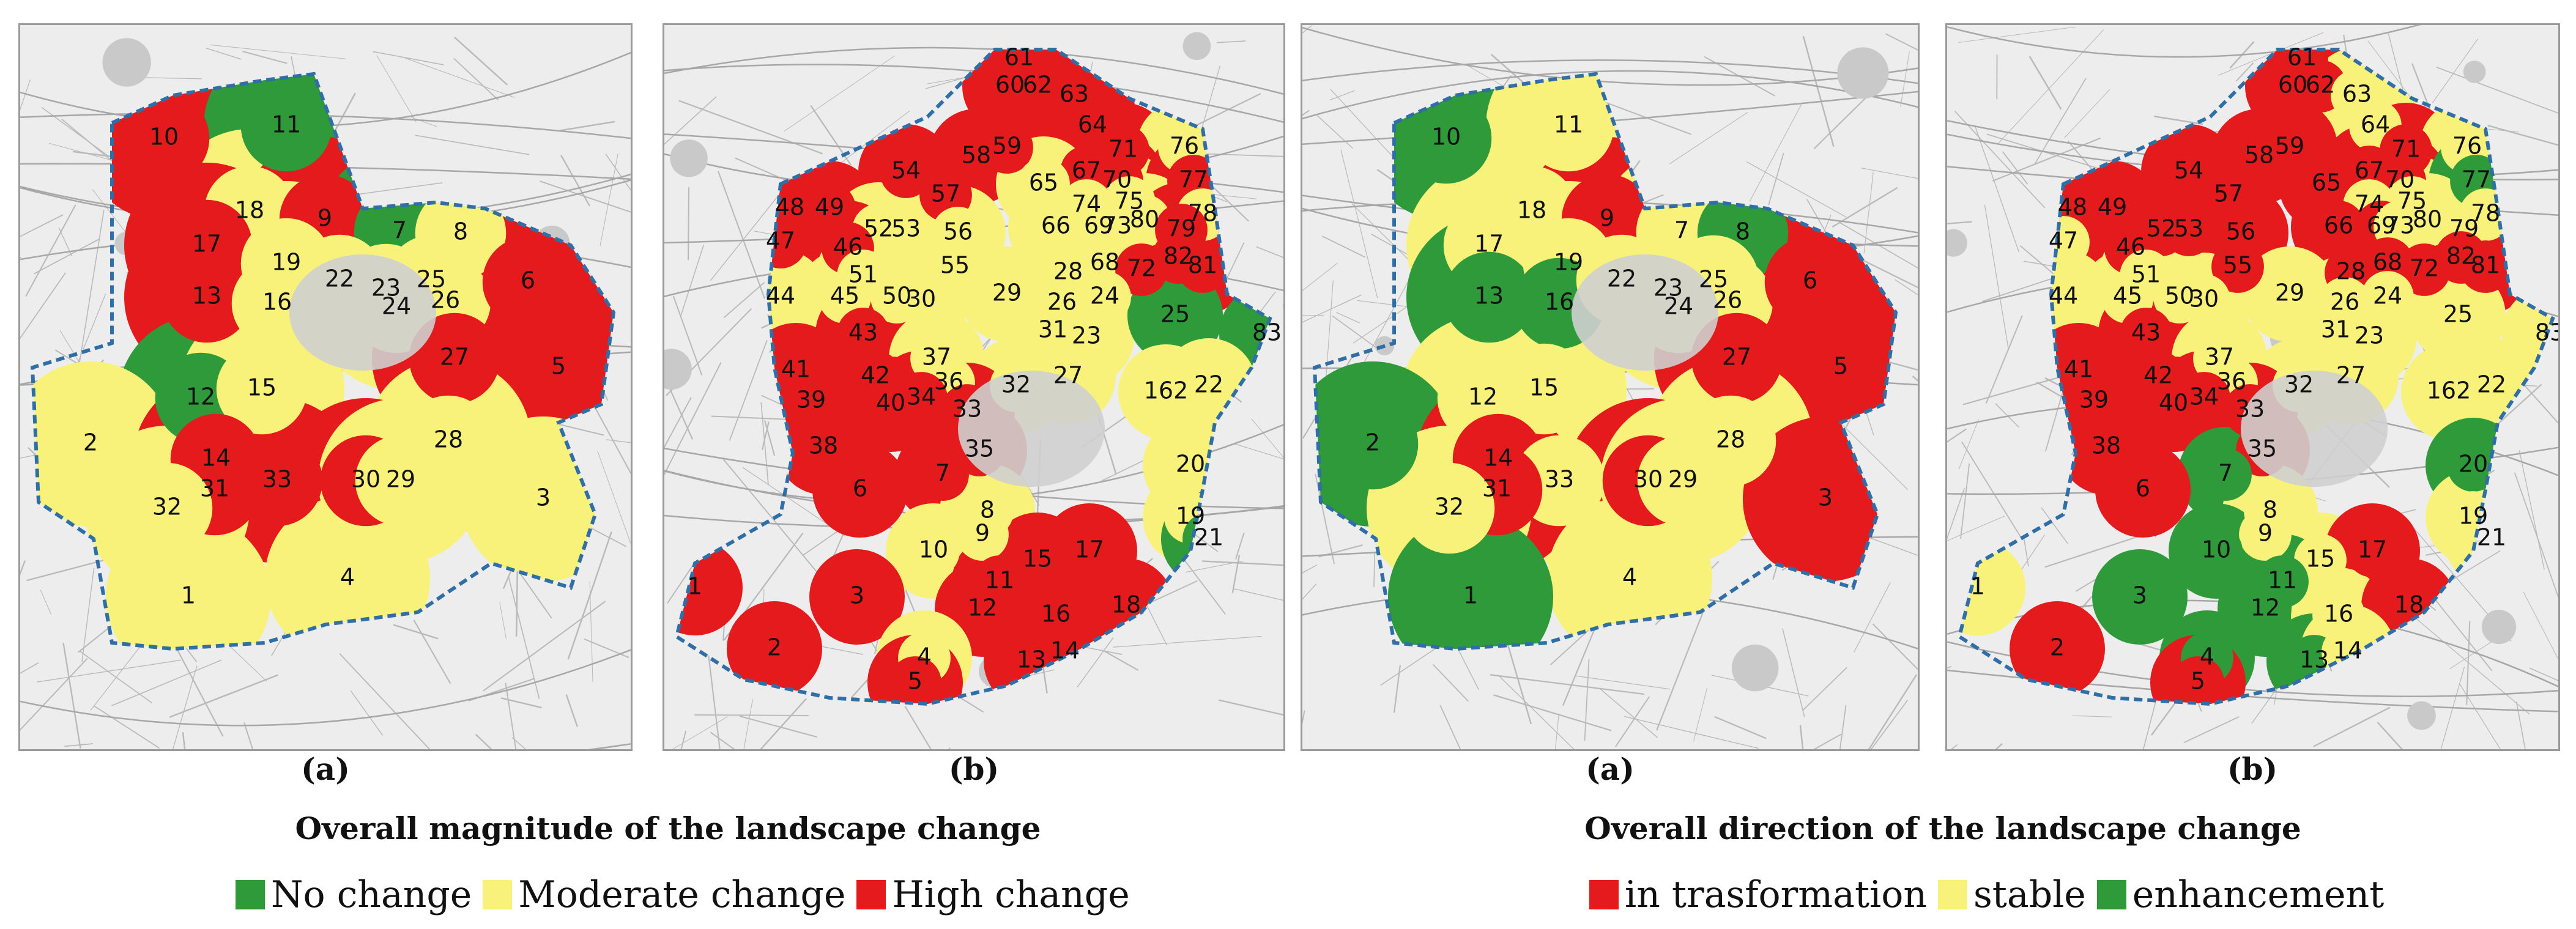 This screenshot has height=929, width=2576. Describe the element at coordinates (982, 607) in the screenshot. I see `zone-label: 12` at that location.